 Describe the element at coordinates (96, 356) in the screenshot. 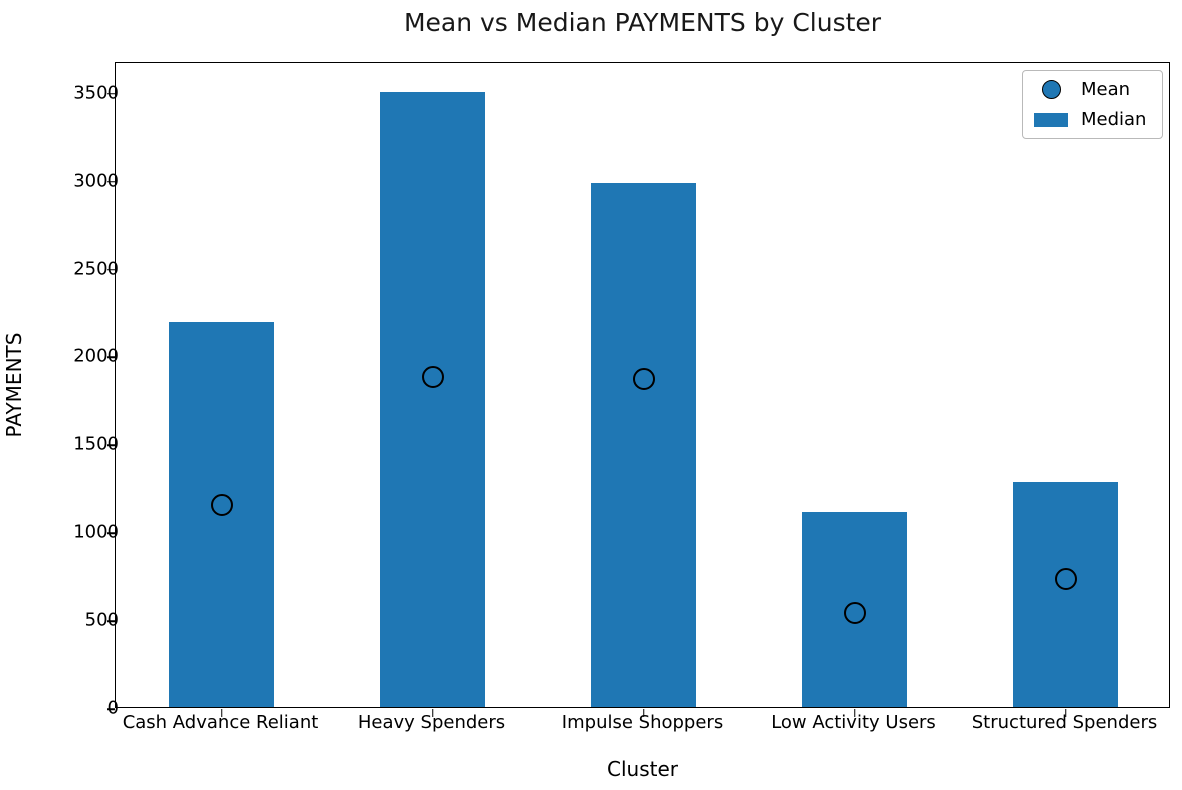

I see `y-tick-label: 2000` at that location.